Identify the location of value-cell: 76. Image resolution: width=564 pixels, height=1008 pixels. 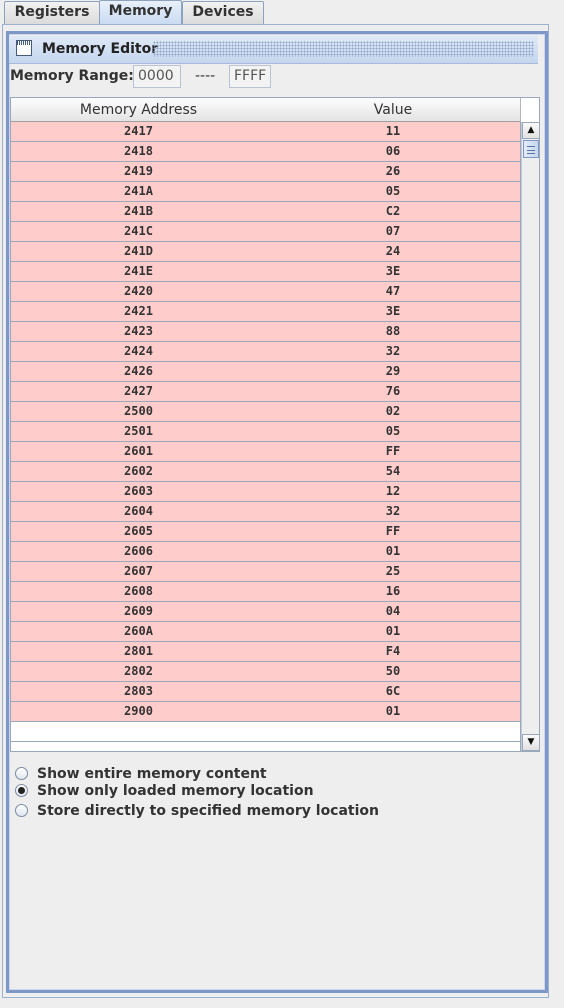
(393, 392).